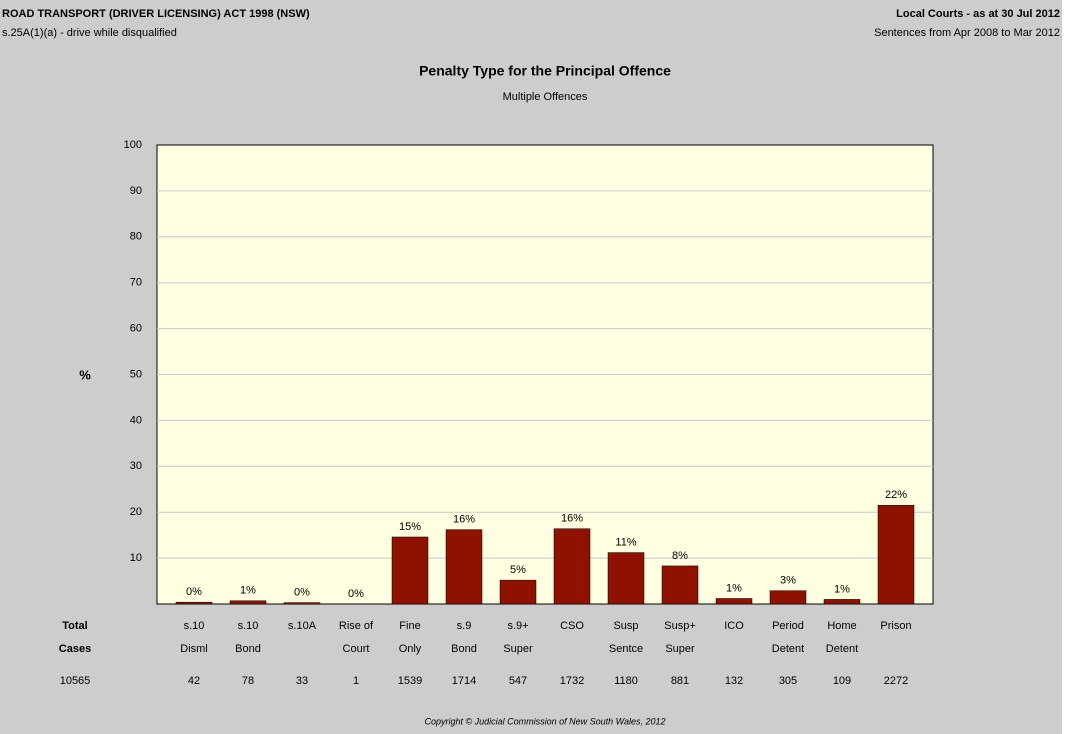 This screenshot has width=1068, height=734. I want to click on y-tick-label: 30, so click(136, 466).